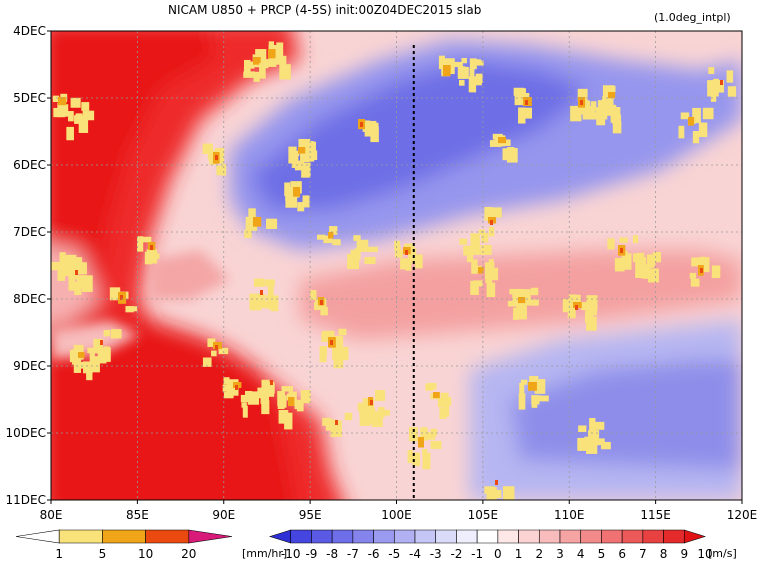 The image size is (758, 561). I want to click on x-tick-label: 85E, so click(137, 515).